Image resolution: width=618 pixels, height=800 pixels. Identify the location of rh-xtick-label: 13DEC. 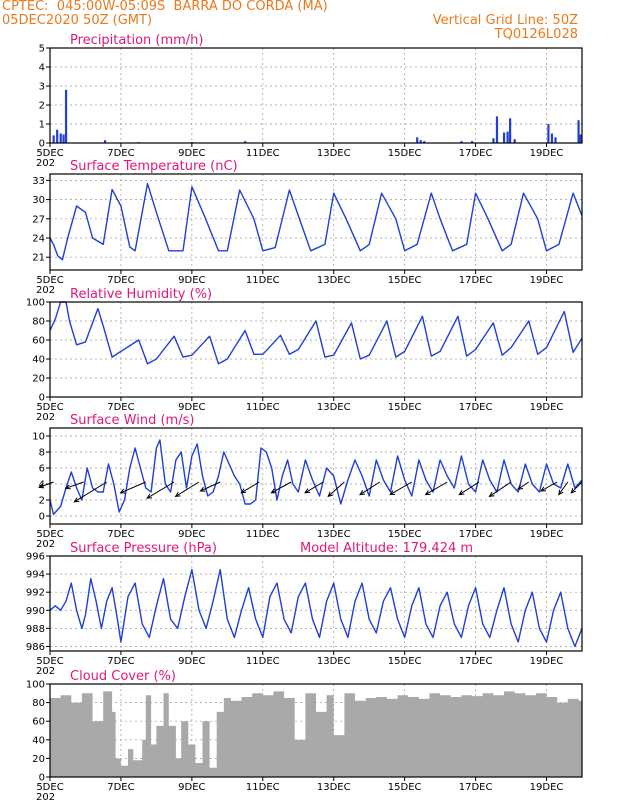
(334, 407).